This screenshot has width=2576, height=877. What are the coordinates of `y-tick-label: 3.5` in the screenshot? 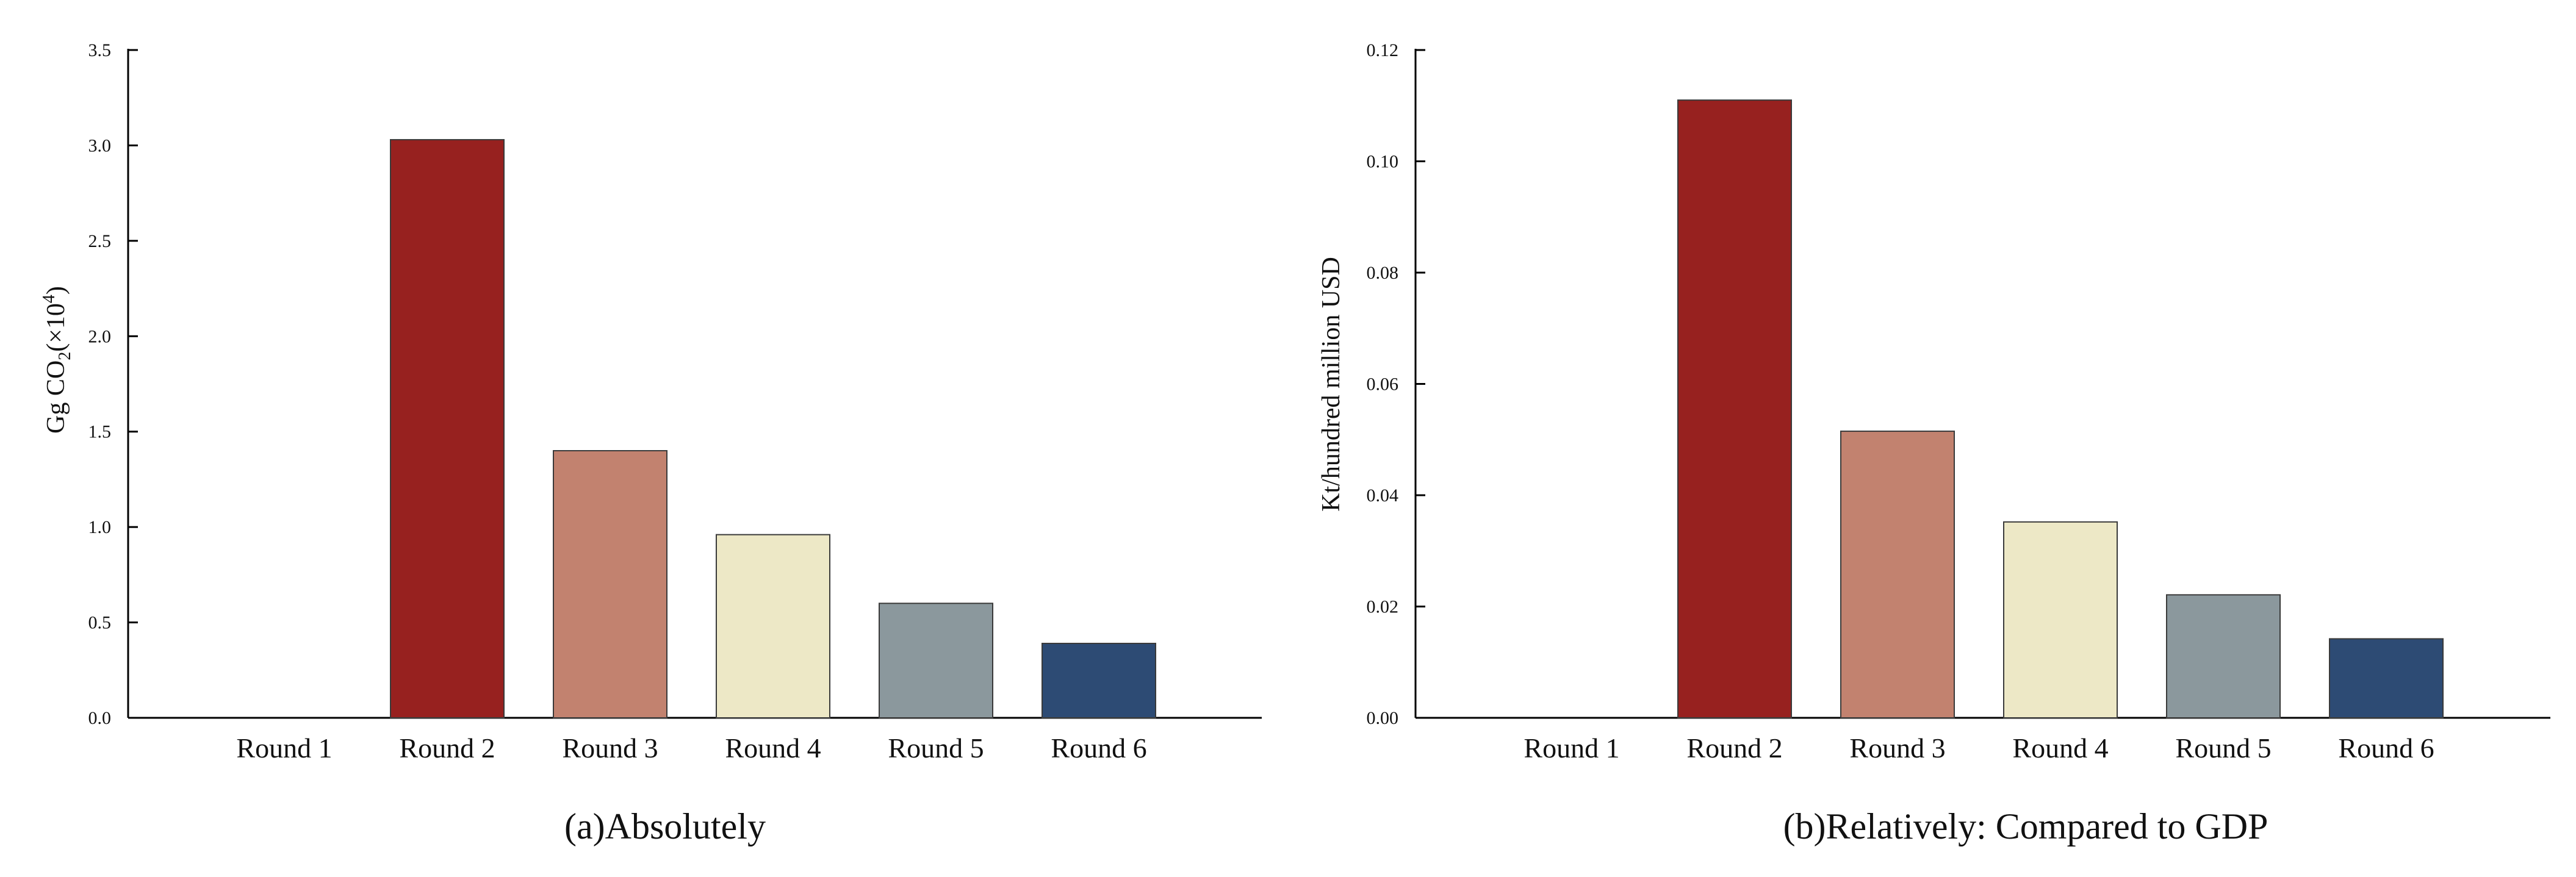 It's located at (100, 50).